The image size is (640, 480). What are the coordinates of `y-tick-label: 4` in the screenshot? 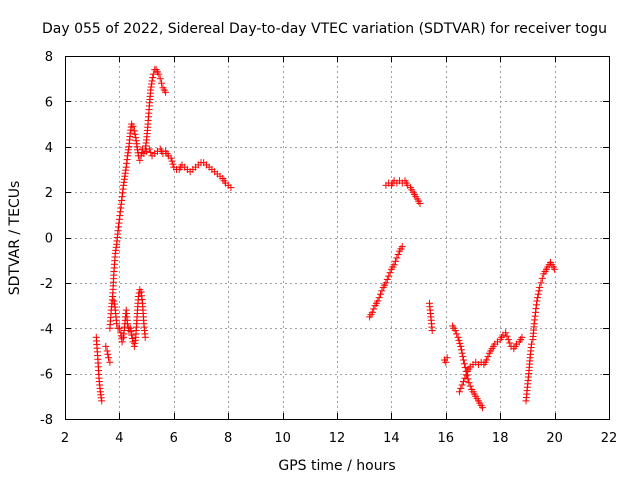 It's located at (49, 148).